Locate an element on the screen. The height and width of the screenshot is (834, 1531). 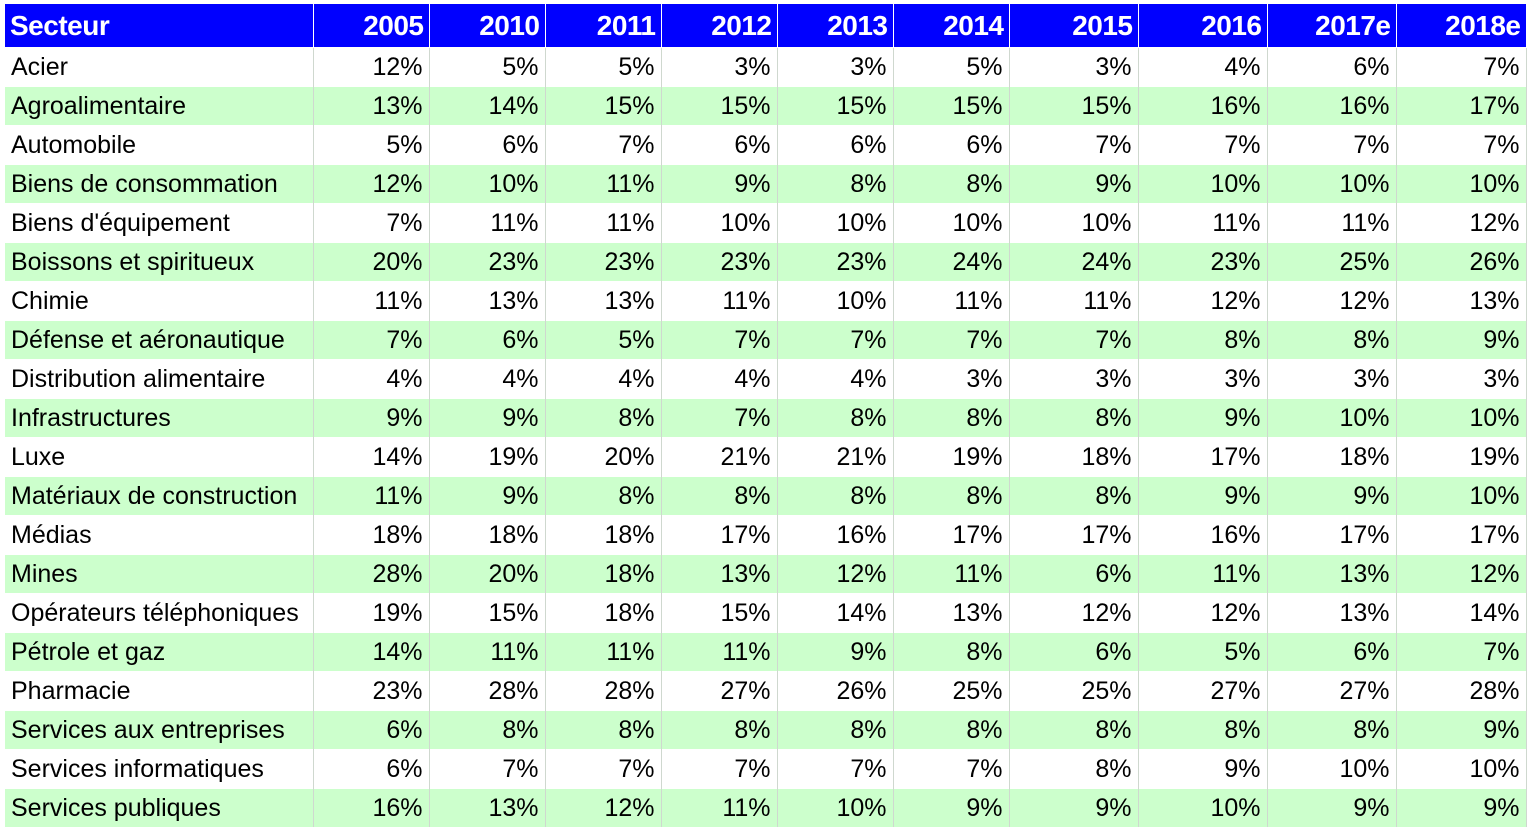
table-row: Médias 18% 18% 18% 17% 16% 17% 17% 16% 17% 17% is located at coordinates (766, 535).